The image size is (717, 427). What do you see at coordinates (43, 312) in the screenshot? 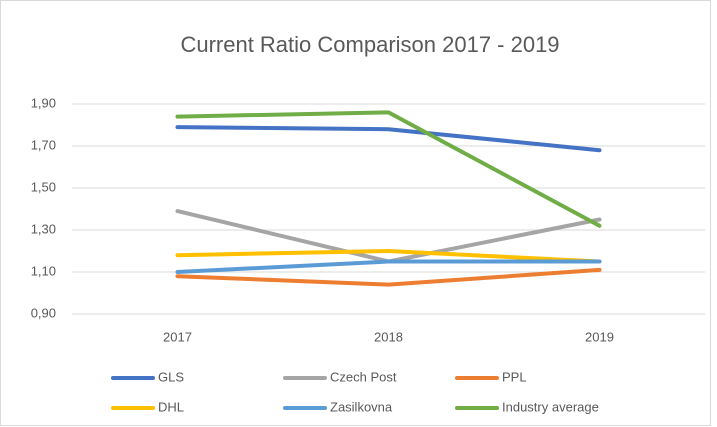
I see `y-tick-label: 0,90` at bounding box center [43, 312].